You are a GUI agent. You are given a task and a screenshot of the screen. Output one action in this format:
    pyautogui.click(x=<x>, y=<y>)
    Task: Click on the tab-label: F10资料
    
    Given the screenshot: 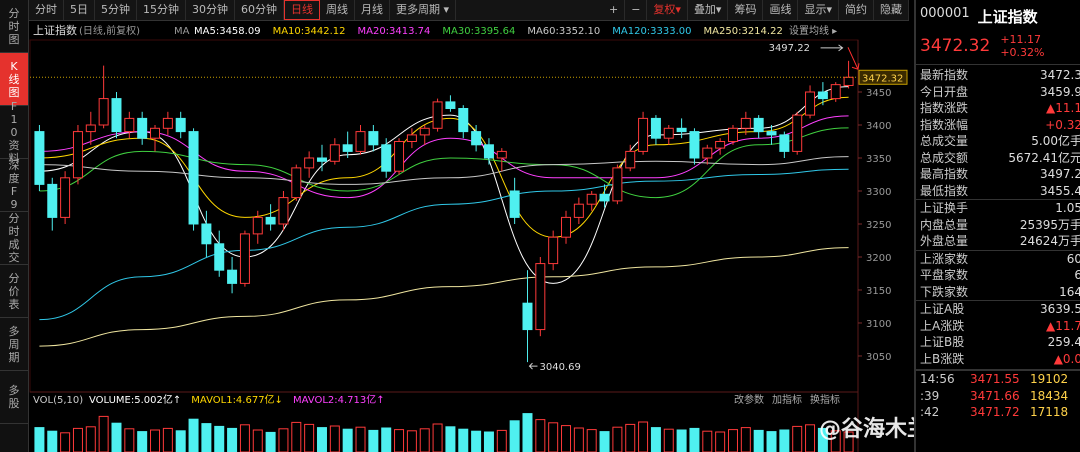 What is the action you would take?
    pyautogui.click(x=14, y=132)
    